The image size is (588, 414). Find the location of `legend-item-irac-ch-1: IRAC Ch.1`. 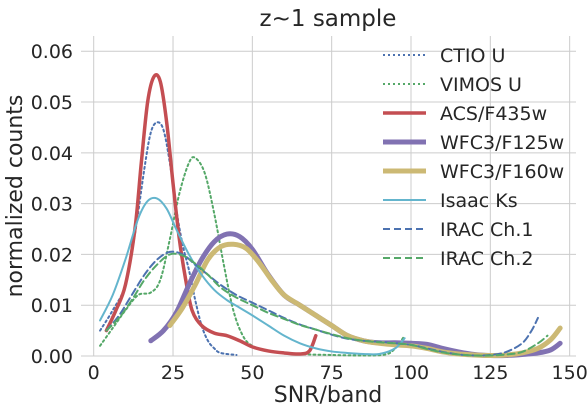

legend-item-irac-ch-1: IRAC Ch.1 is located at coordinates (458, 230).